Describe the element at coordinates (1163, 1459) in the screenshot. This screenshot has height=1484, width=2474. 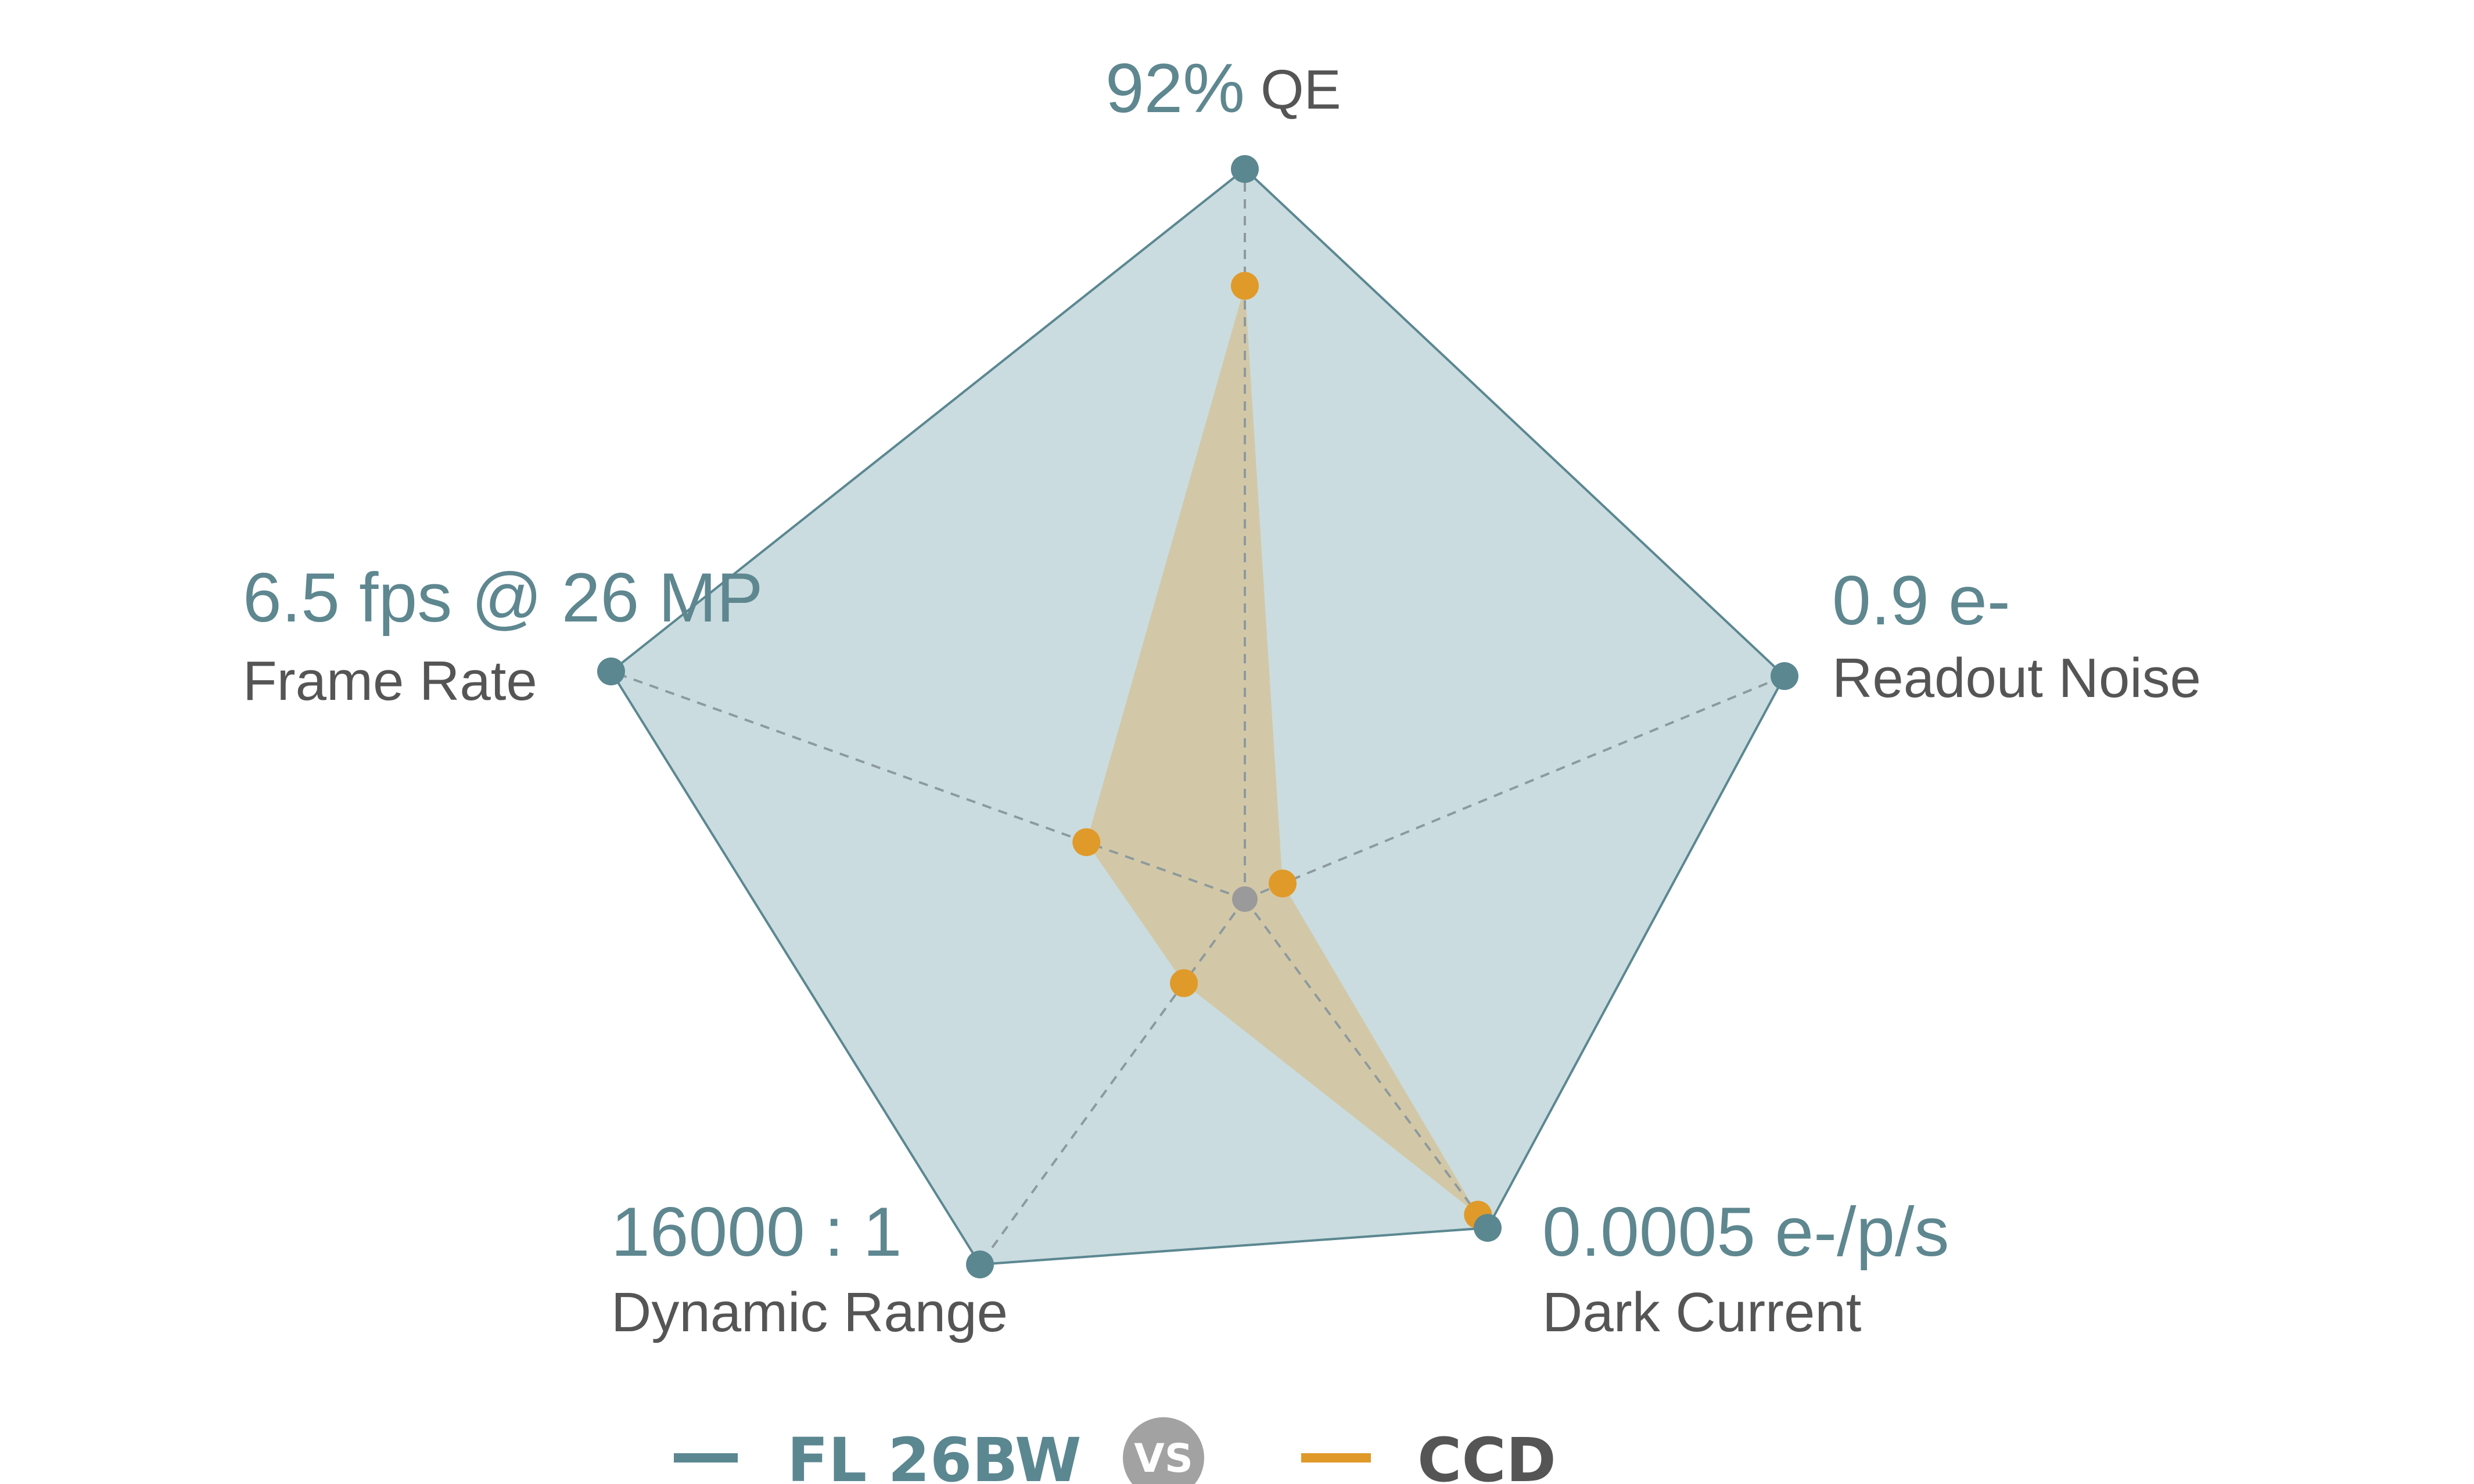
I see `vs-badge-text: VS` at that location.